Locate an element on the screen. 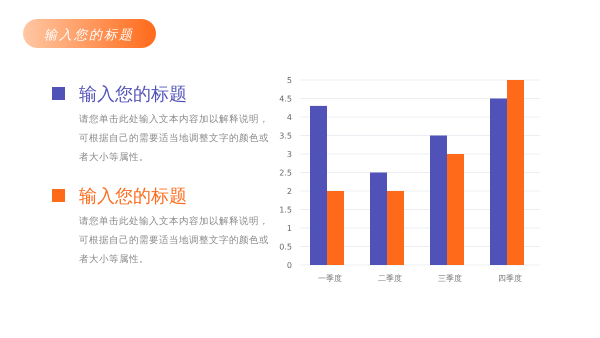 The image size is (600, 338). y-tick-label: 3 is located at coordinates (289, 154).